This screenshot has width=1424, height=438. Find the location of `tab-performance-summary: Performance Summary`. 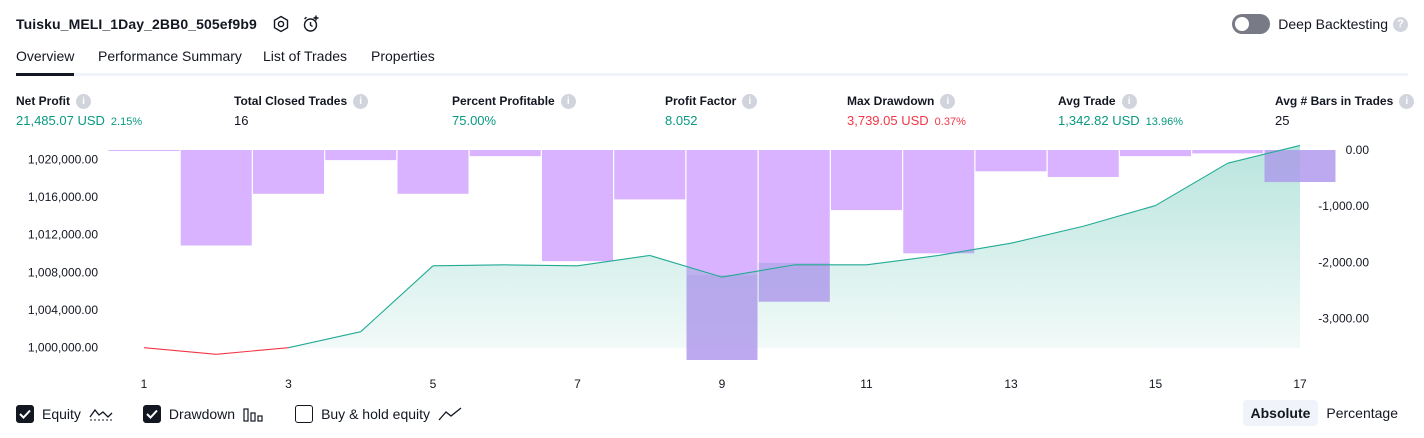

tab-performance-summary: Performance Summary is located at coordinates (170, 56).